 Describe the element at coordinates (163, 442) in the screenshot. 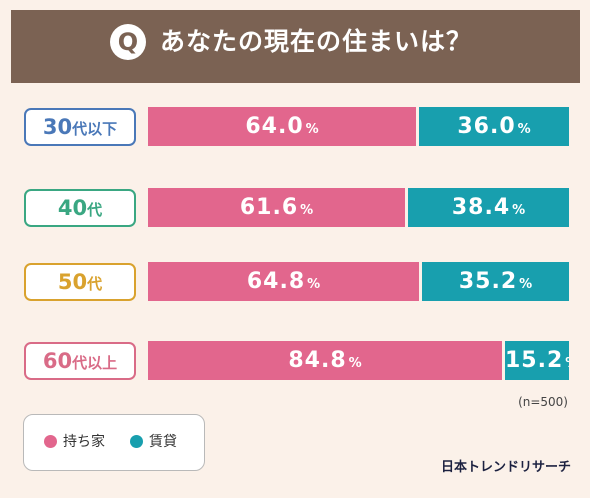

I see `legend-label-rent: 賃貸` at that location.